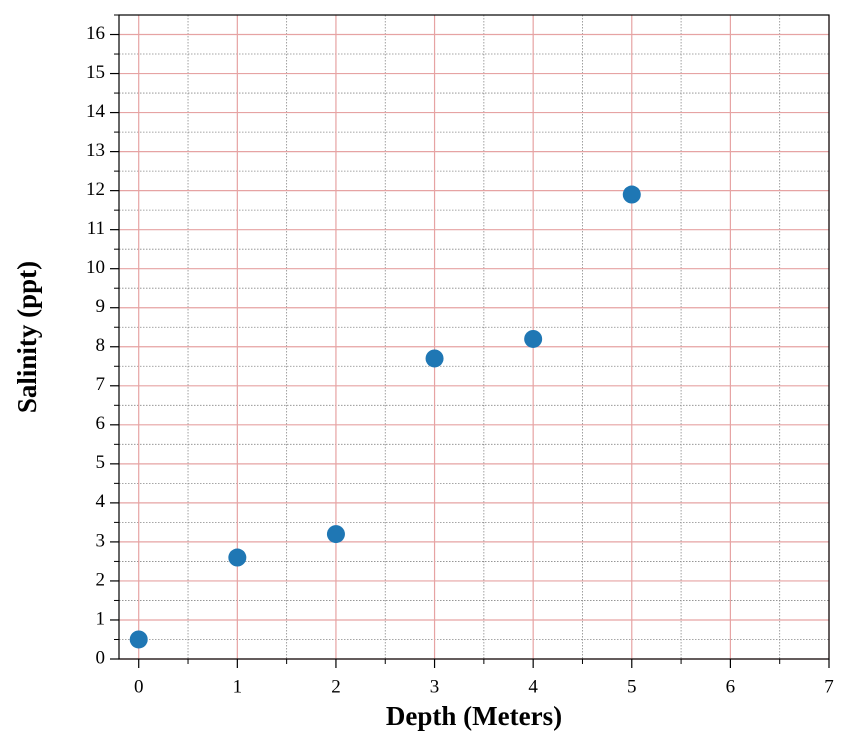 This screenshot has height=750, width=850. What do you see at coordinates (731, 686) in the screenshot?
I see `x-tick-label: 6` at bounding box center [731, 686].